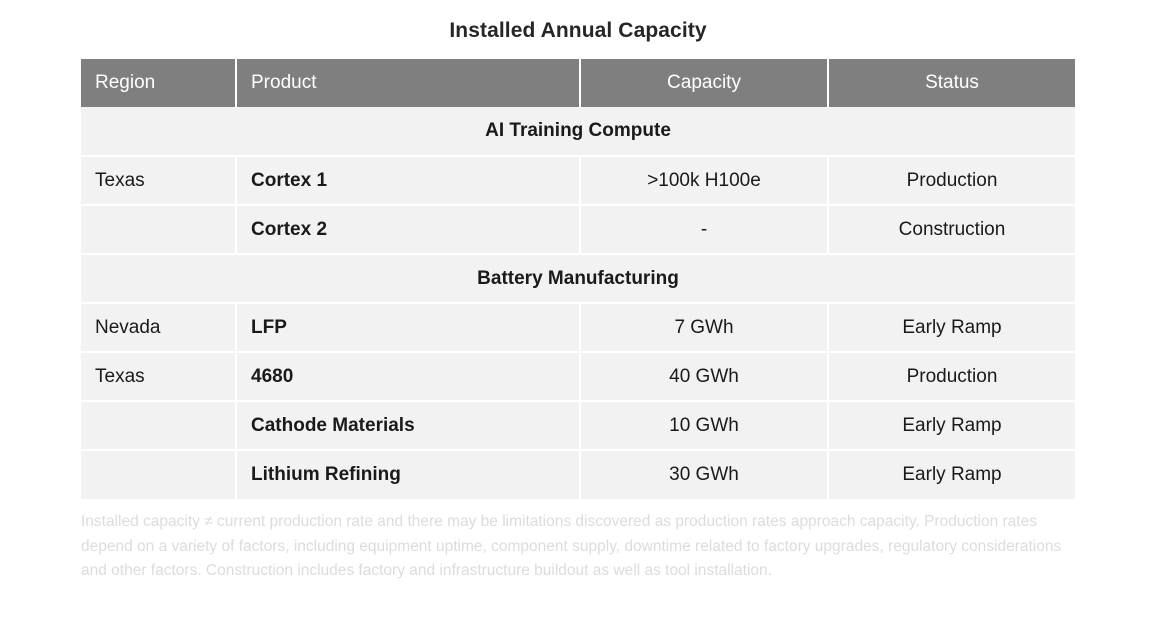  I want to click on column-header-status: Status, so click(951, 83).